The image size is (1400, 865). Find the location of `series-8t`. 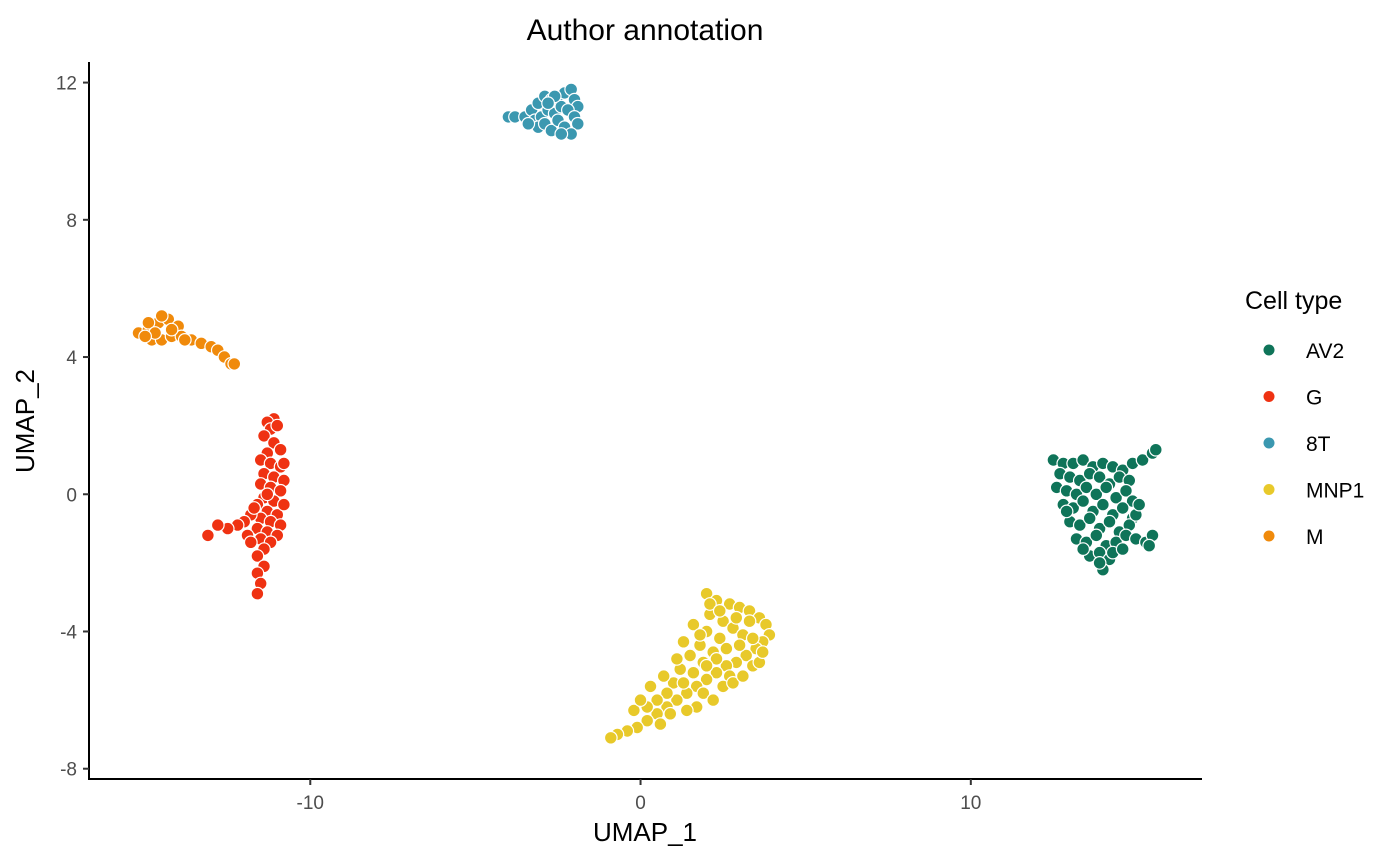

series-8t is located at coordinates (543, 111).